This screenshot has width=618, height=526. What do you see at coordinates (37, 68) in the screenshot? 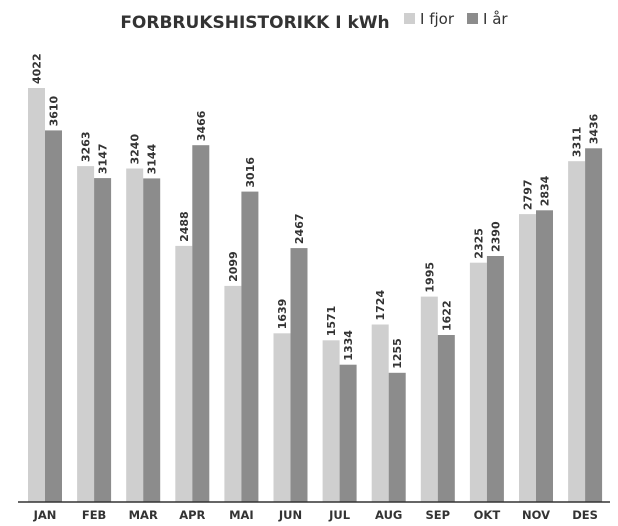
I see `value-label-jan-0: 4022` at bounding box center [37, 68].